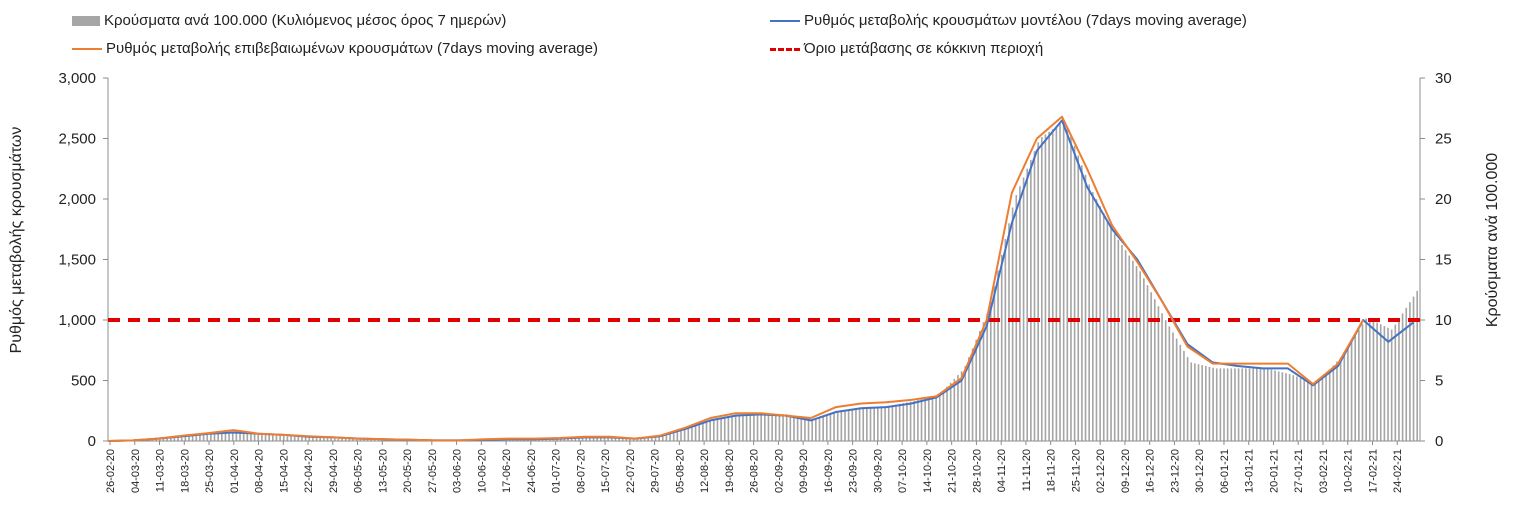  What do you see at coordinates (161, 470) in the screenshot?
I see `x-tick-label: 11-03-20` at bounding box center [161, 470].